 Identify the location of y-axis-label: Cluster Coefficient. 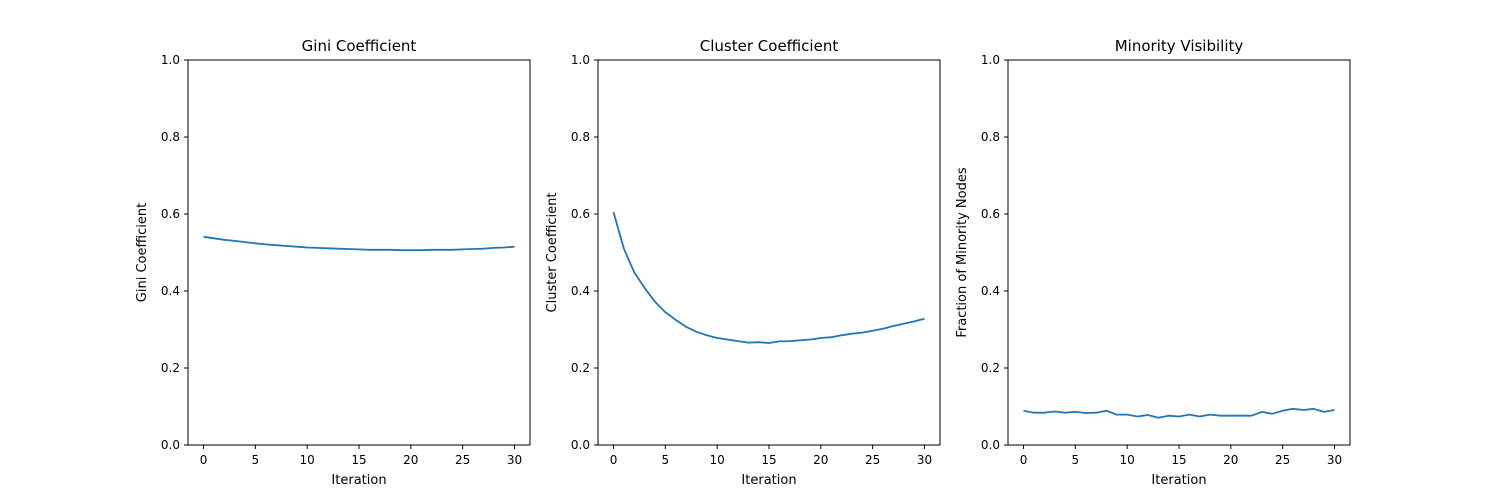
(552, 253).